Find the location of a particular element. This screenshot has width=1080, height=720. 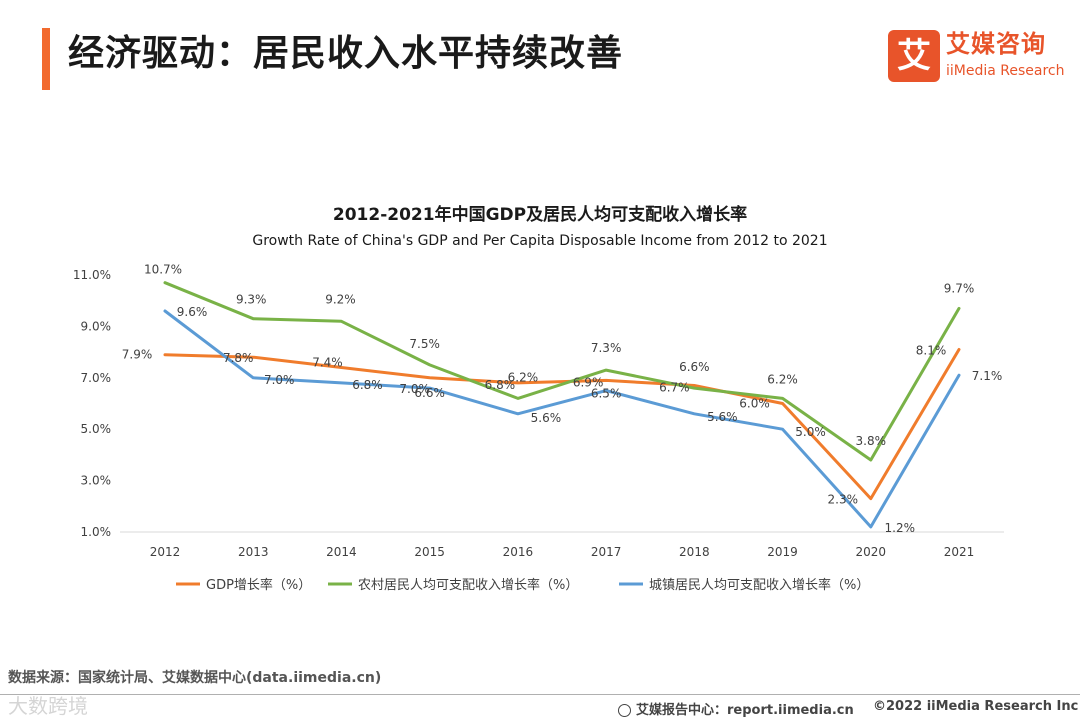

data-label: 7.8% is located at coordinates (238, 358).